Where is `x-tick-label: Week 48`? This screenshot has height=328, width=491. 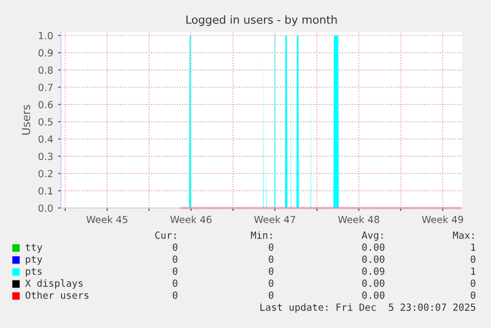
x-tick-label: Week 48 is located at coordinates (359, 220).